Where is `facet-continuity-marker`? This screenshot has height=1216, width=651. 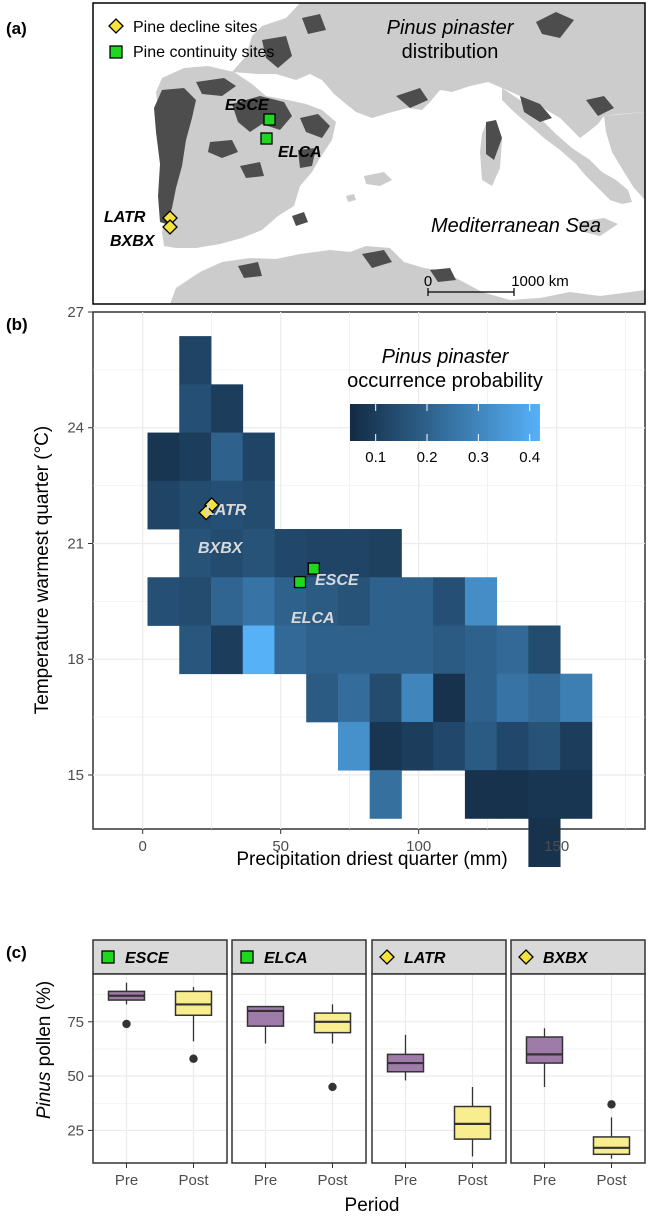
facet-continuity-marker is located at coordinates (108, 957).